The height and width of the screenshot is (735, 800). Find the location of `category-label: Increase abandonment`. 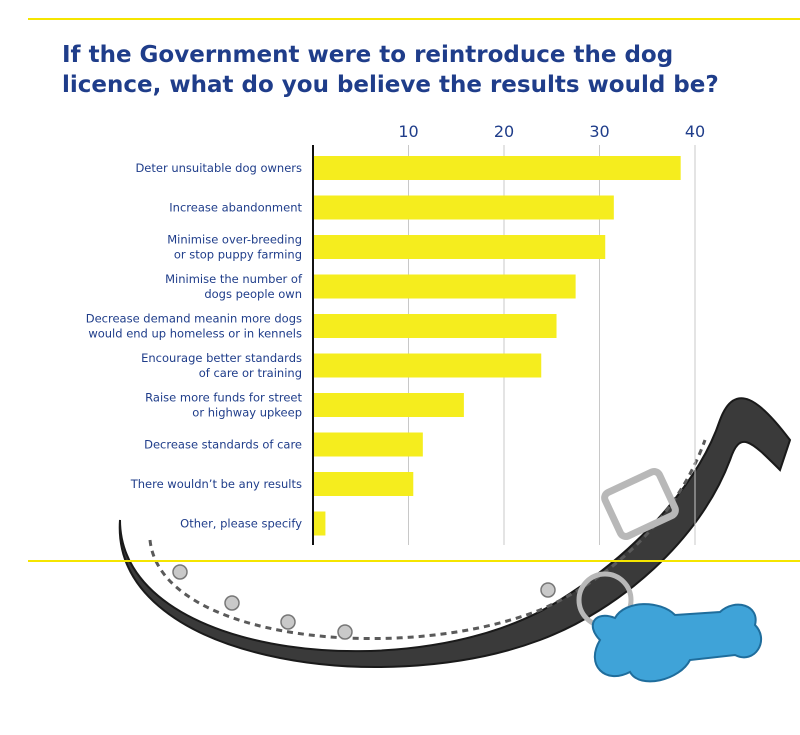

category-label: Increase abandonment is located at coordinates (235, 208).